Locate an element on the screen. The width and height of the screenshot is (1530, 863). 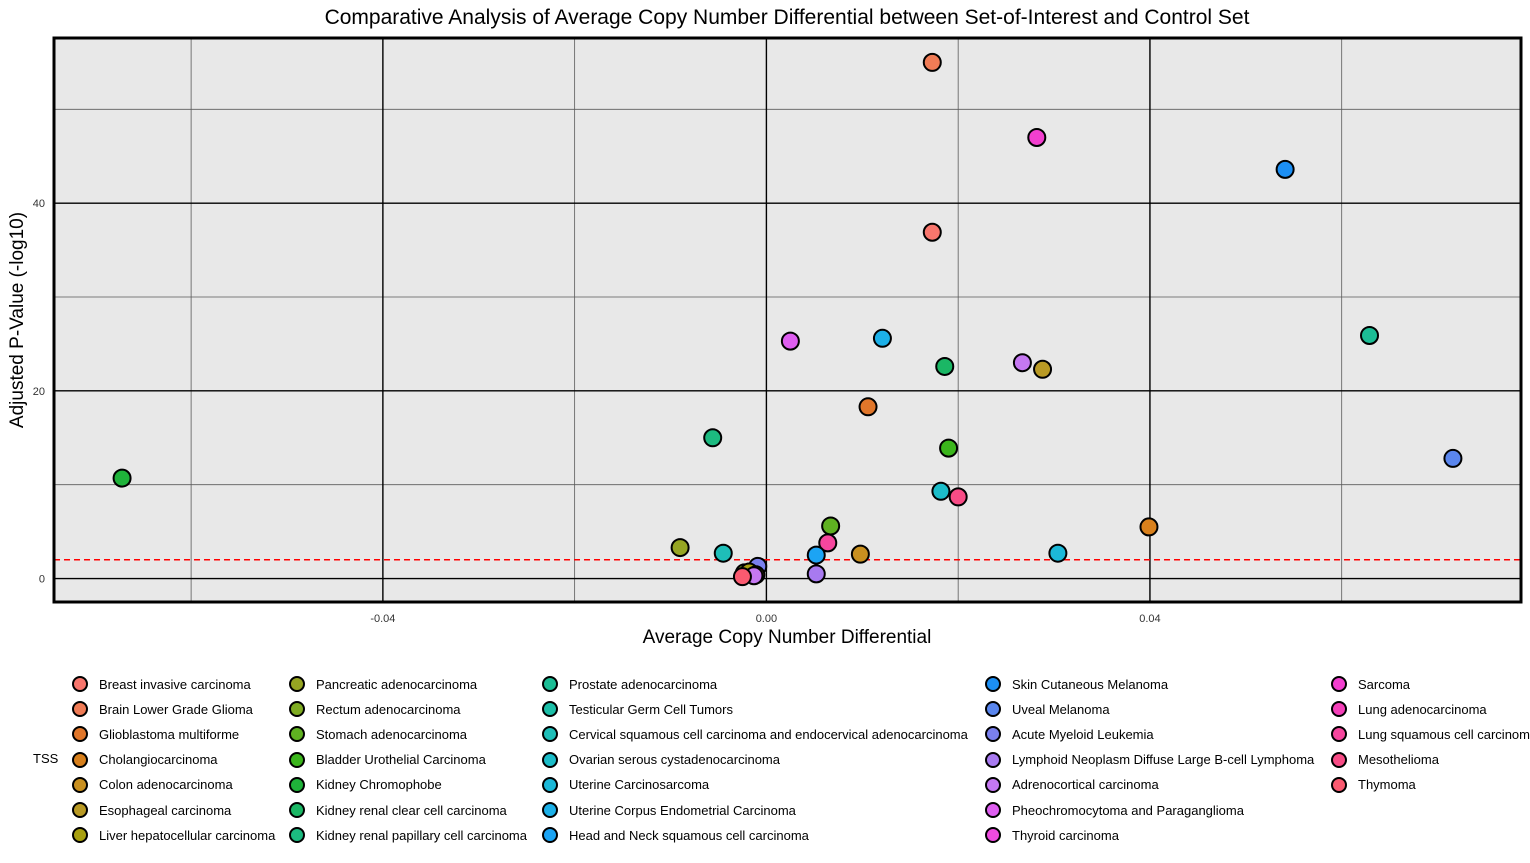
y-tick-label: 40 is located at coordinates (39, 204).